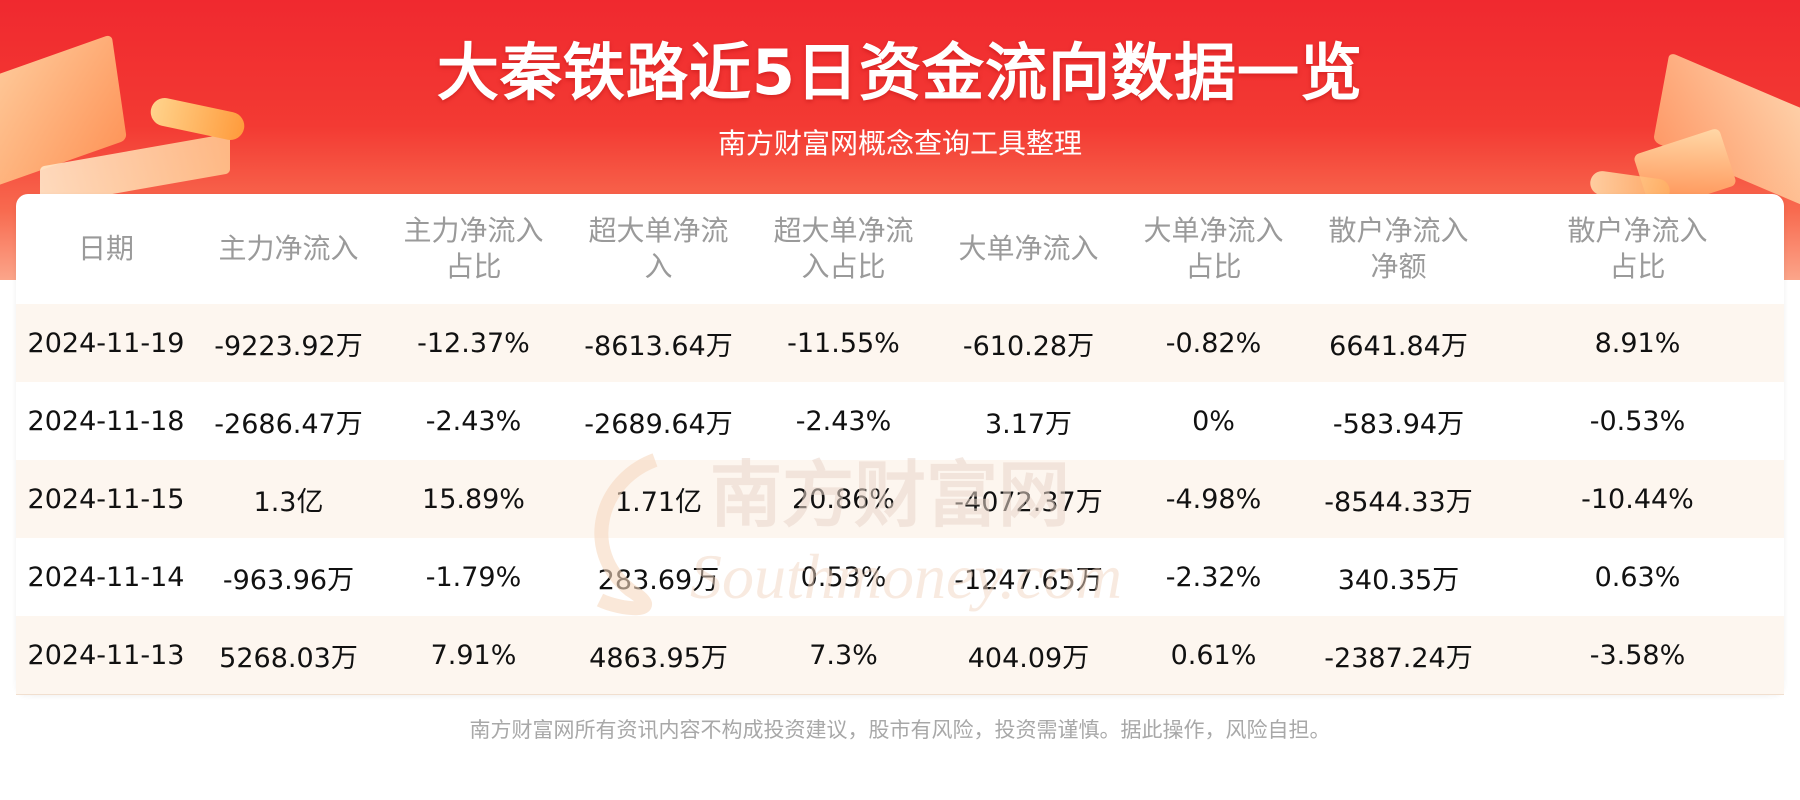 This screenshot has width=1800, height=800. I want to click on value-cell: 5268.03万, so click(288, 655).